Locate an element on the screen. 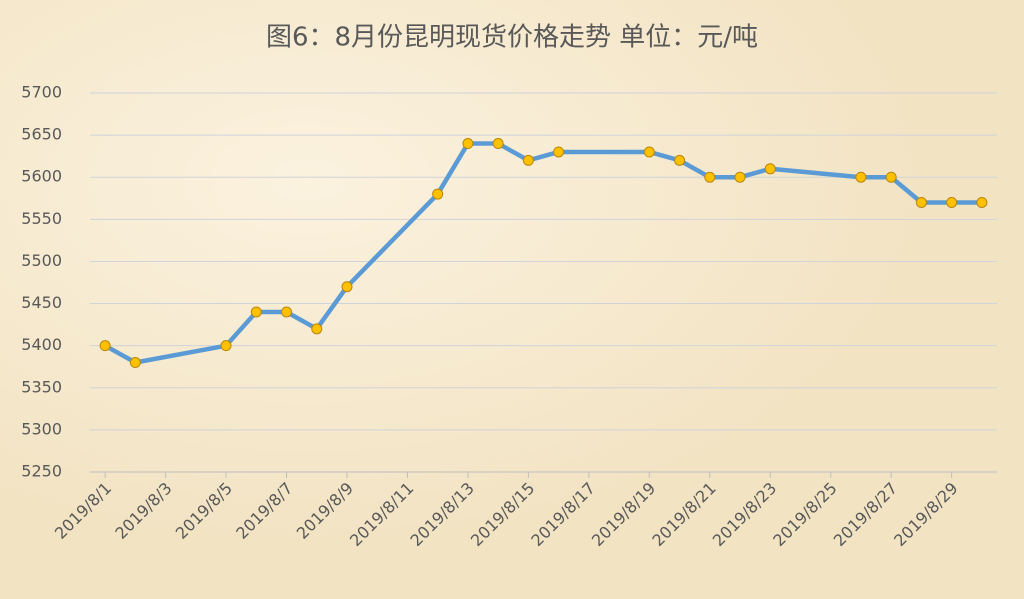  y-tick-label: 5600 is located at coordinates (41, 176).